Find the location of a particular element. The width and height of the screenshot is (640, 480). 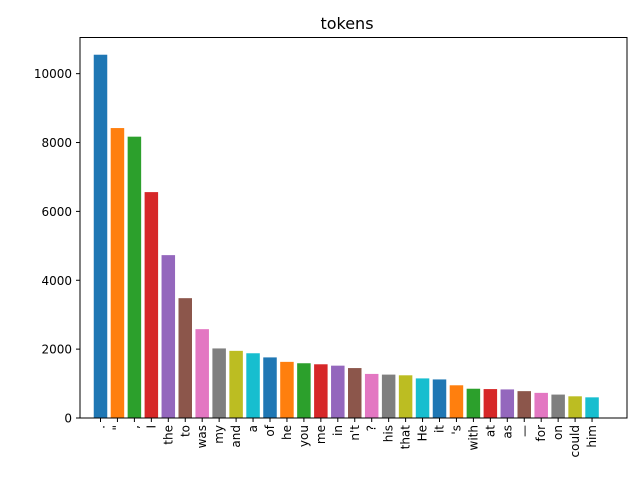

x-tick-label: n't is located at coordinates (355, 433).